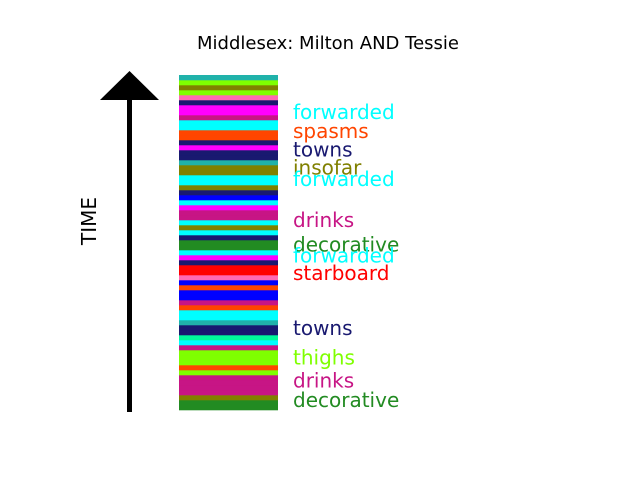 This screenshot has height=480, width=640. I want to click on annotation-label: thighs, so click(324, 358).